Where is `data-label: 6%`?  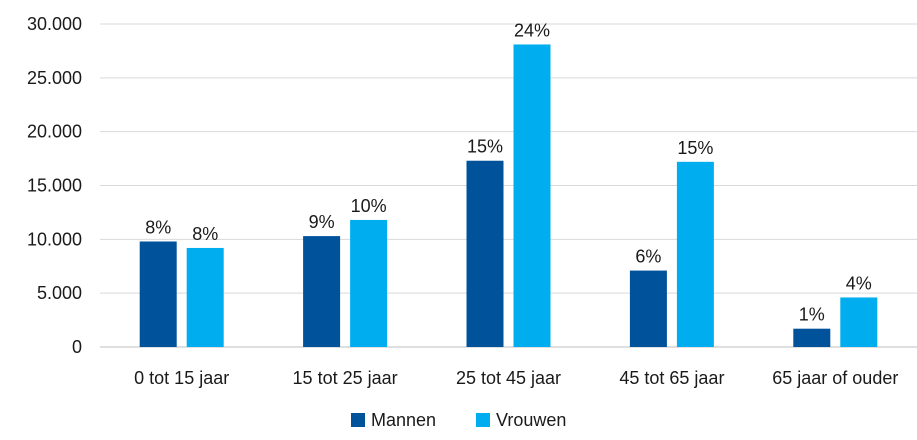
data-label: 6% is located at coordinates (648, 257).